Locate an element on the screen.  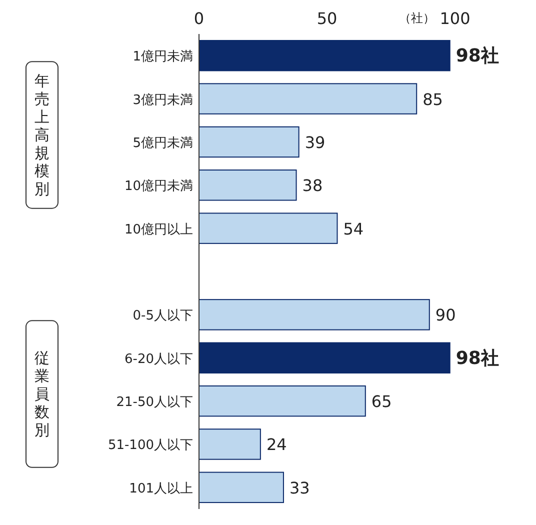
x-tick-label: 50 is located at coordinates (327, 18).